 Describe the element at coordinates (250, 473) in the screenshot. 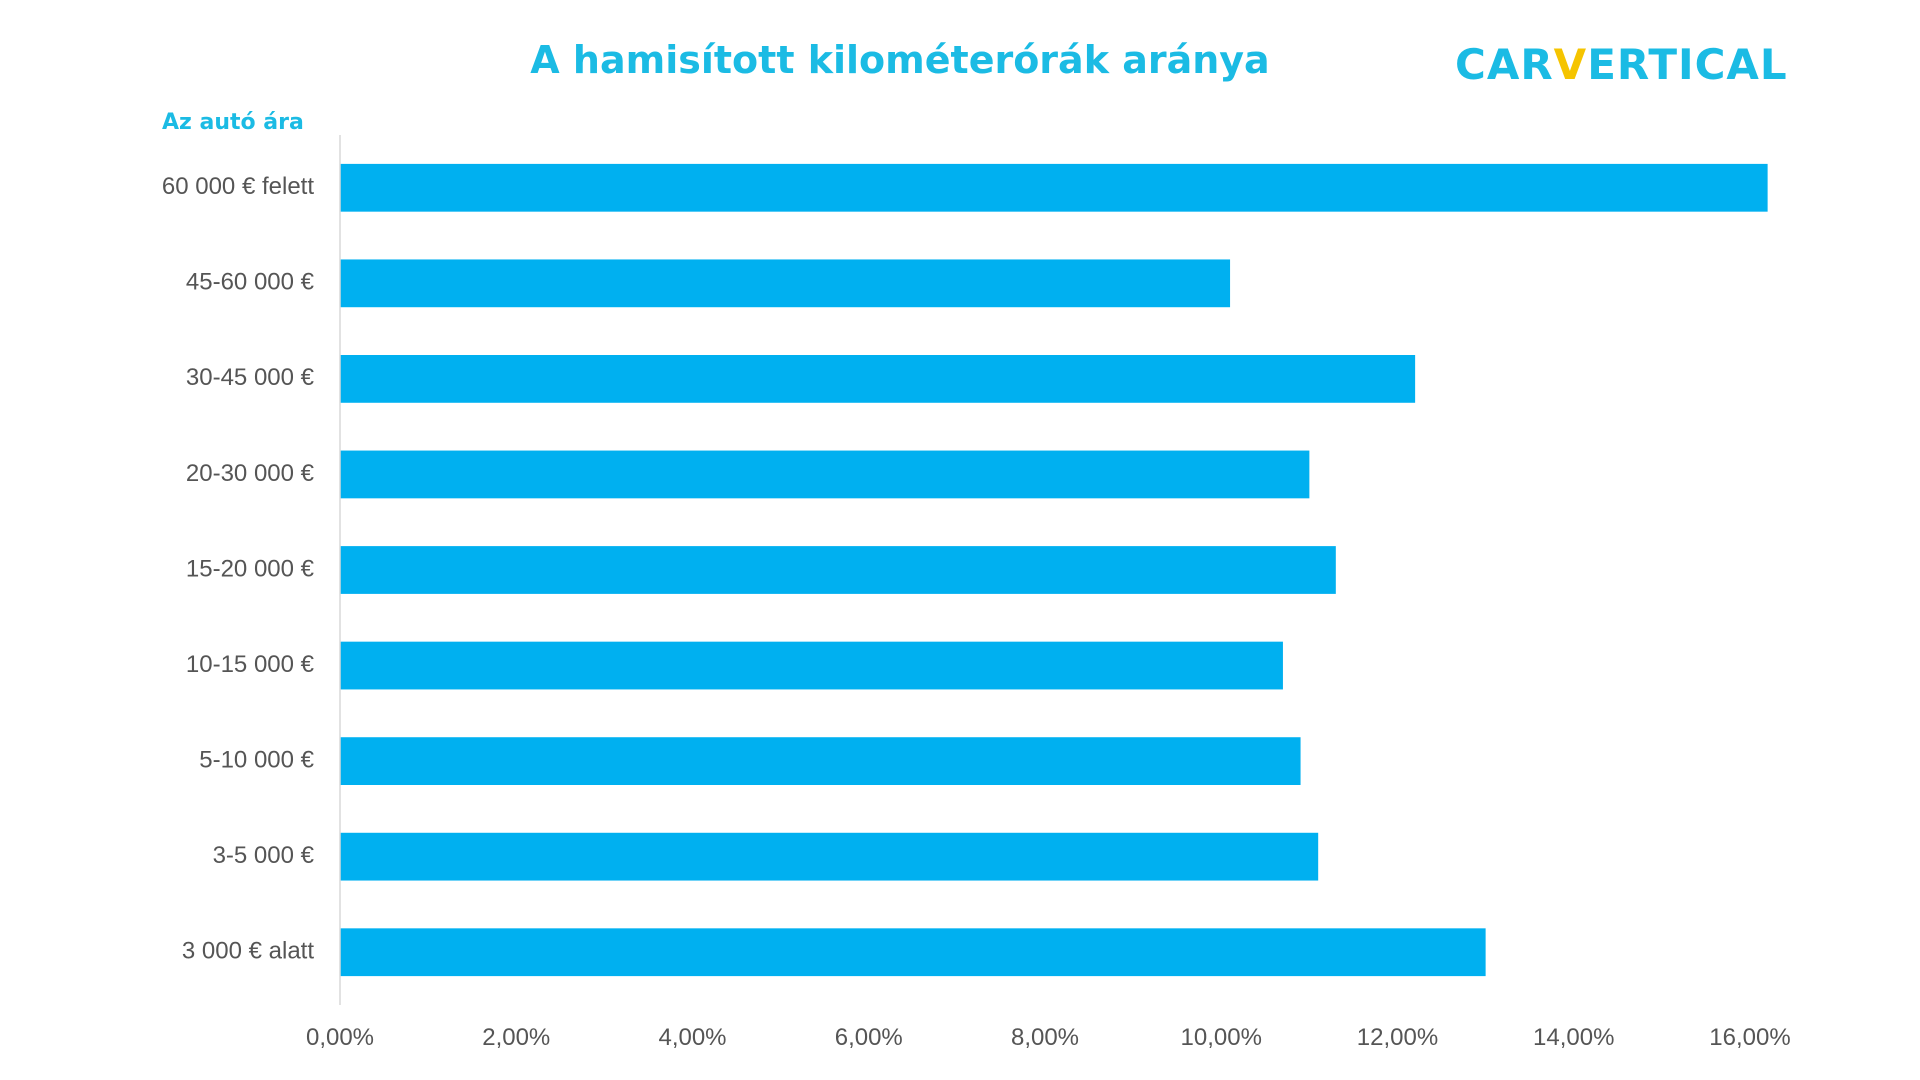

I see `category-label-3: 20-30 000 €` at that location.